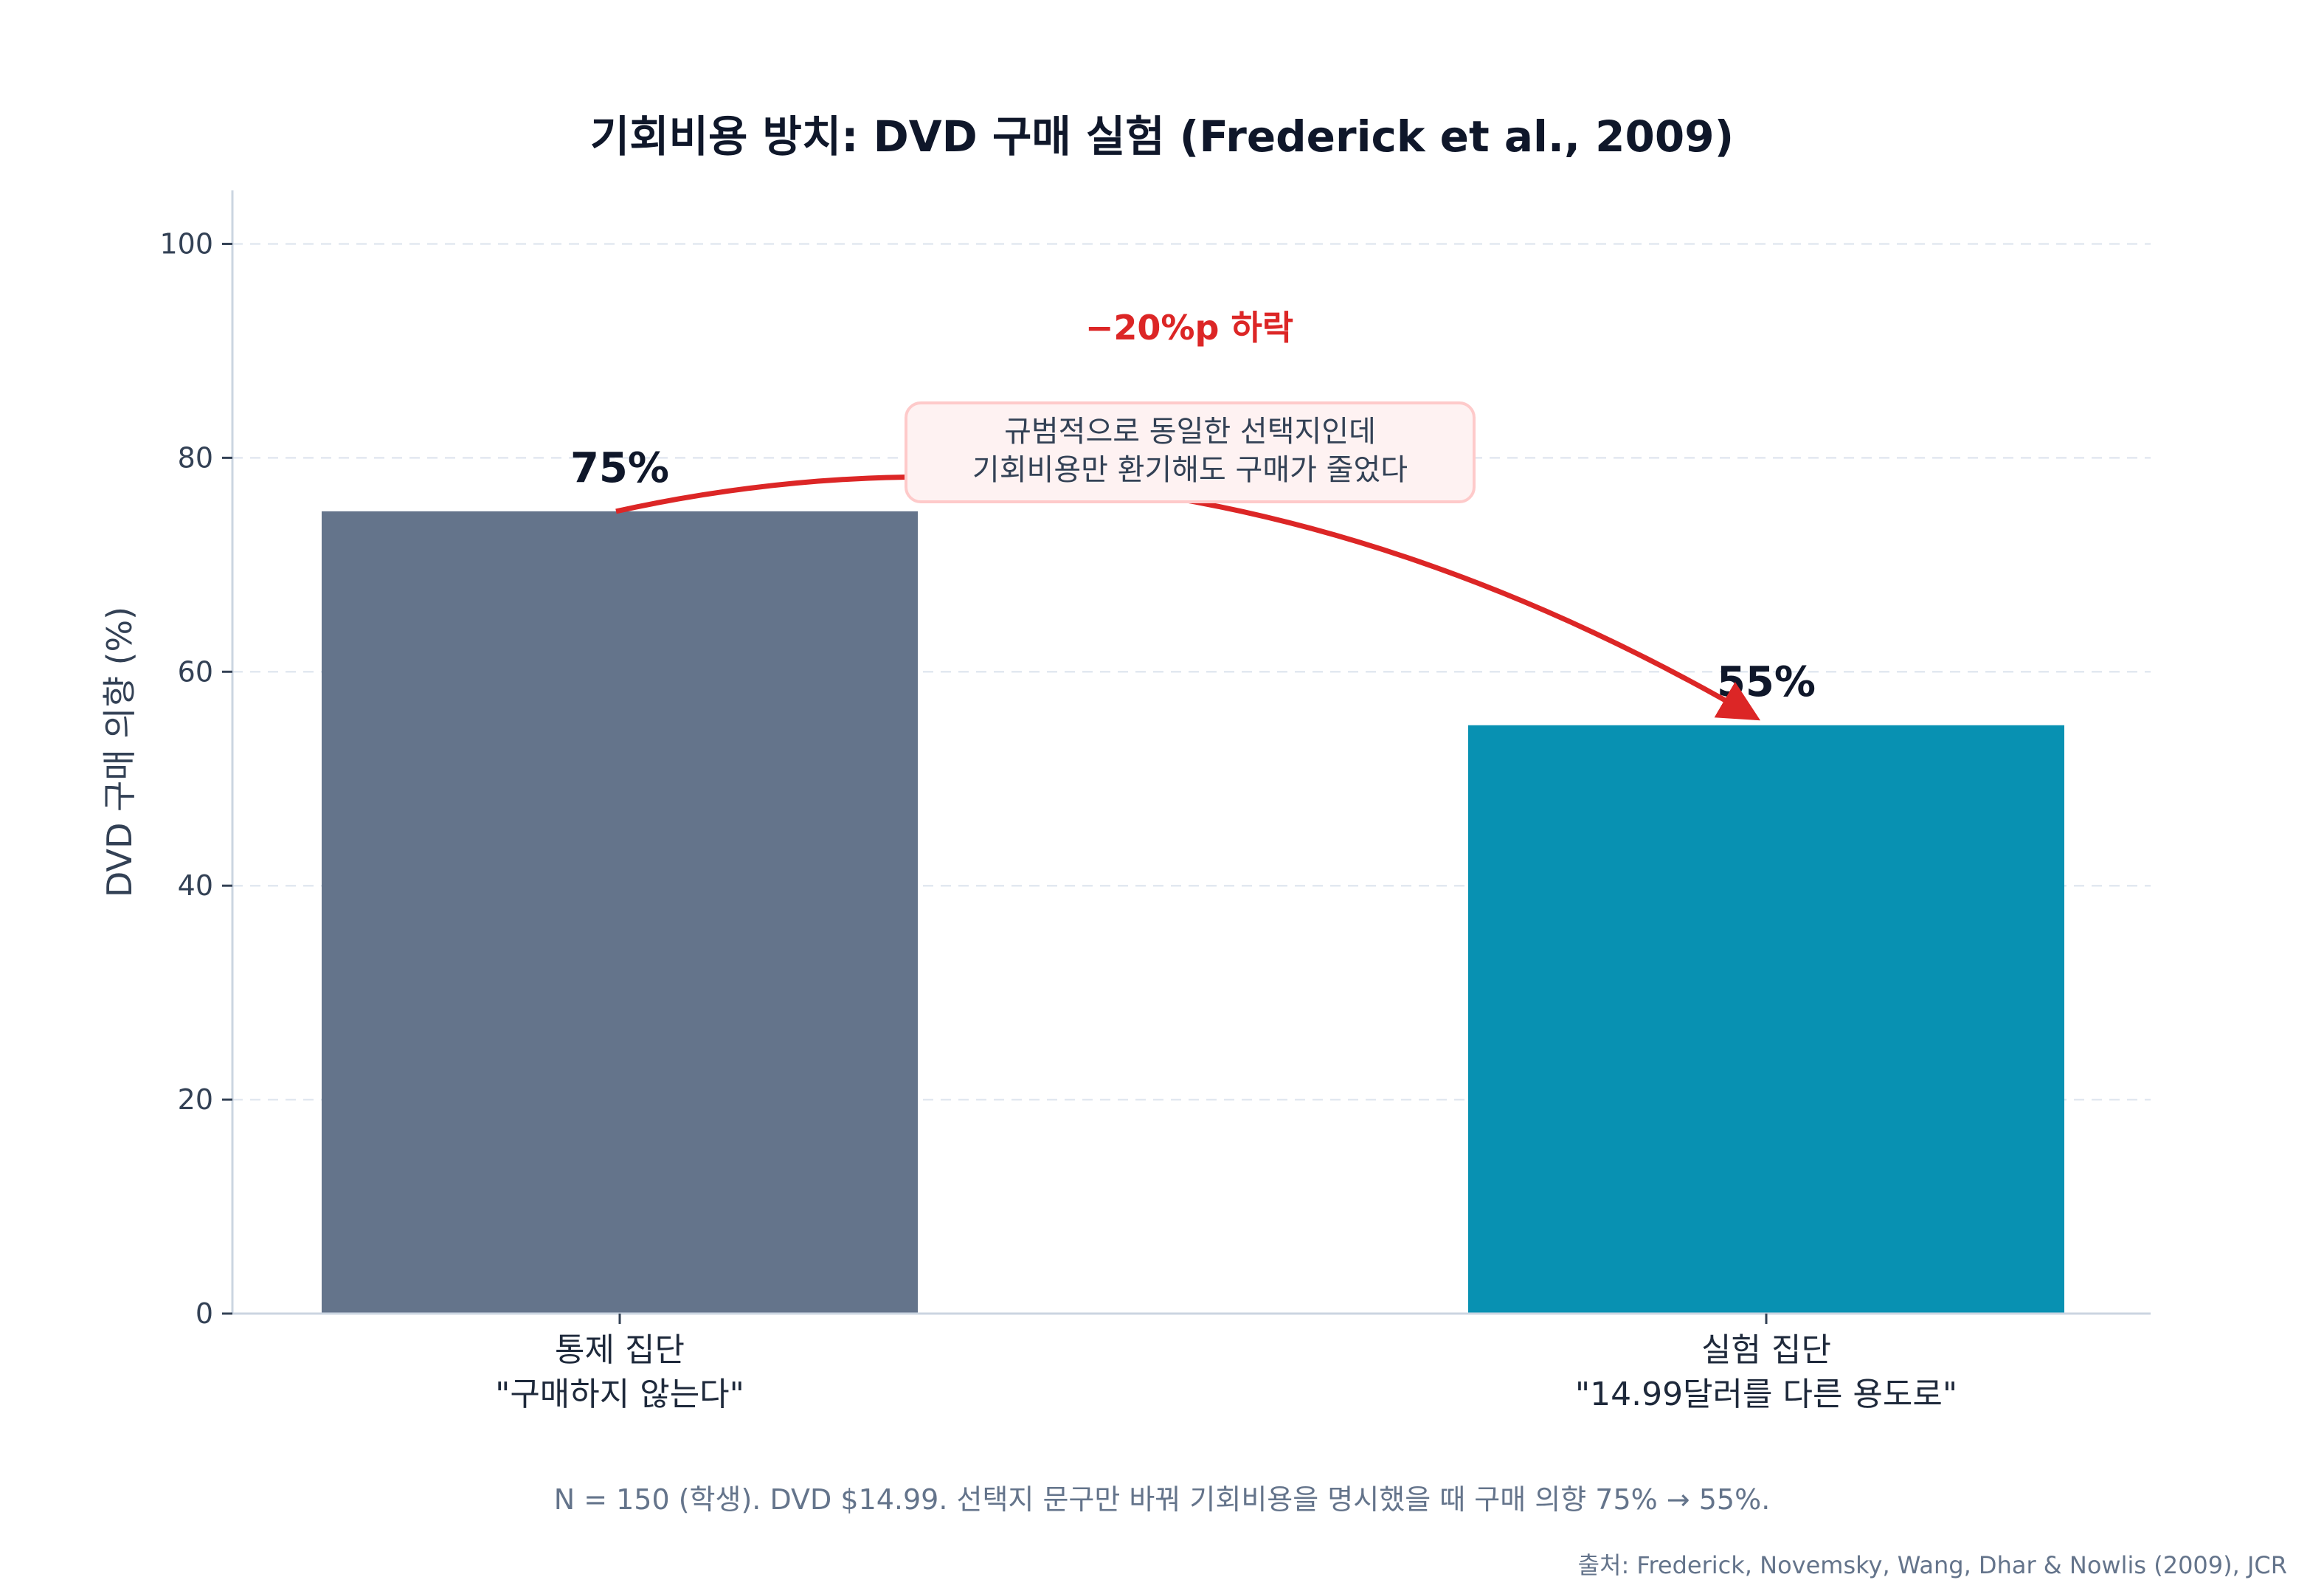  Describe the element at coordinates (119, 752) in the screenshot. I see `y-axis-label: DVD 구매 의향 (%)` at that location.